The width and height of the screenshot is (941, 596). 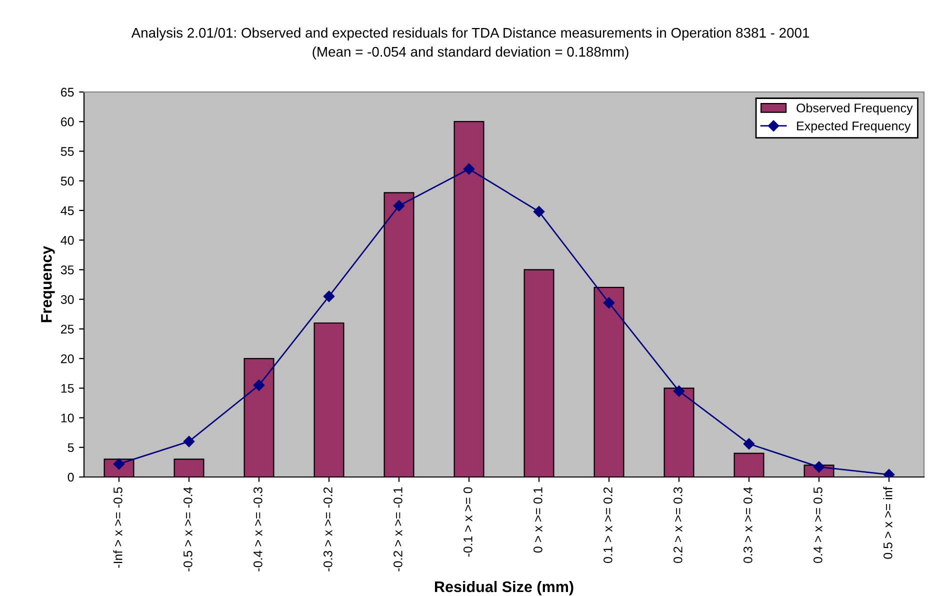 What do you see at coordinates (67, 92) in the screenshot?
I see `y-tick-label: 65` at bounding box center [67, 92].